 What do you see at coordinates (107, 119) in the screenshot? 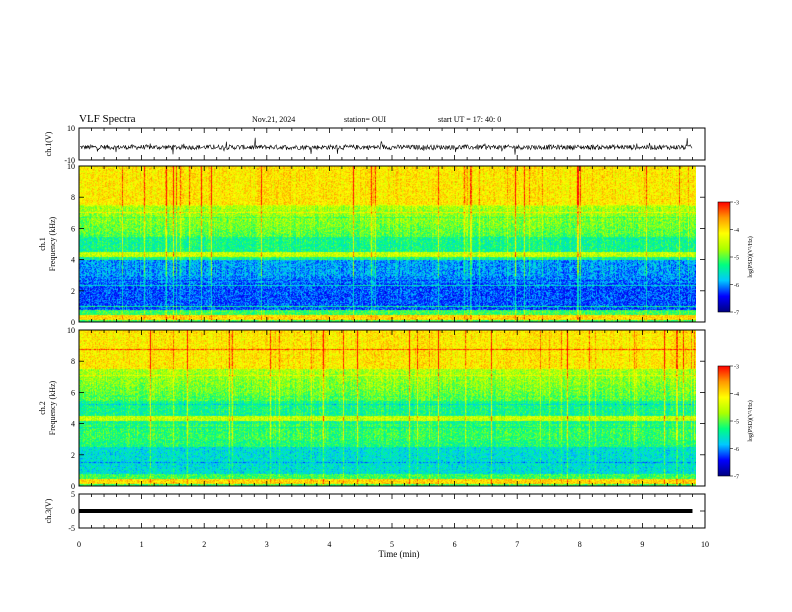
I see `figure-title: VLF Spectra` at bounding box center [107, 119].